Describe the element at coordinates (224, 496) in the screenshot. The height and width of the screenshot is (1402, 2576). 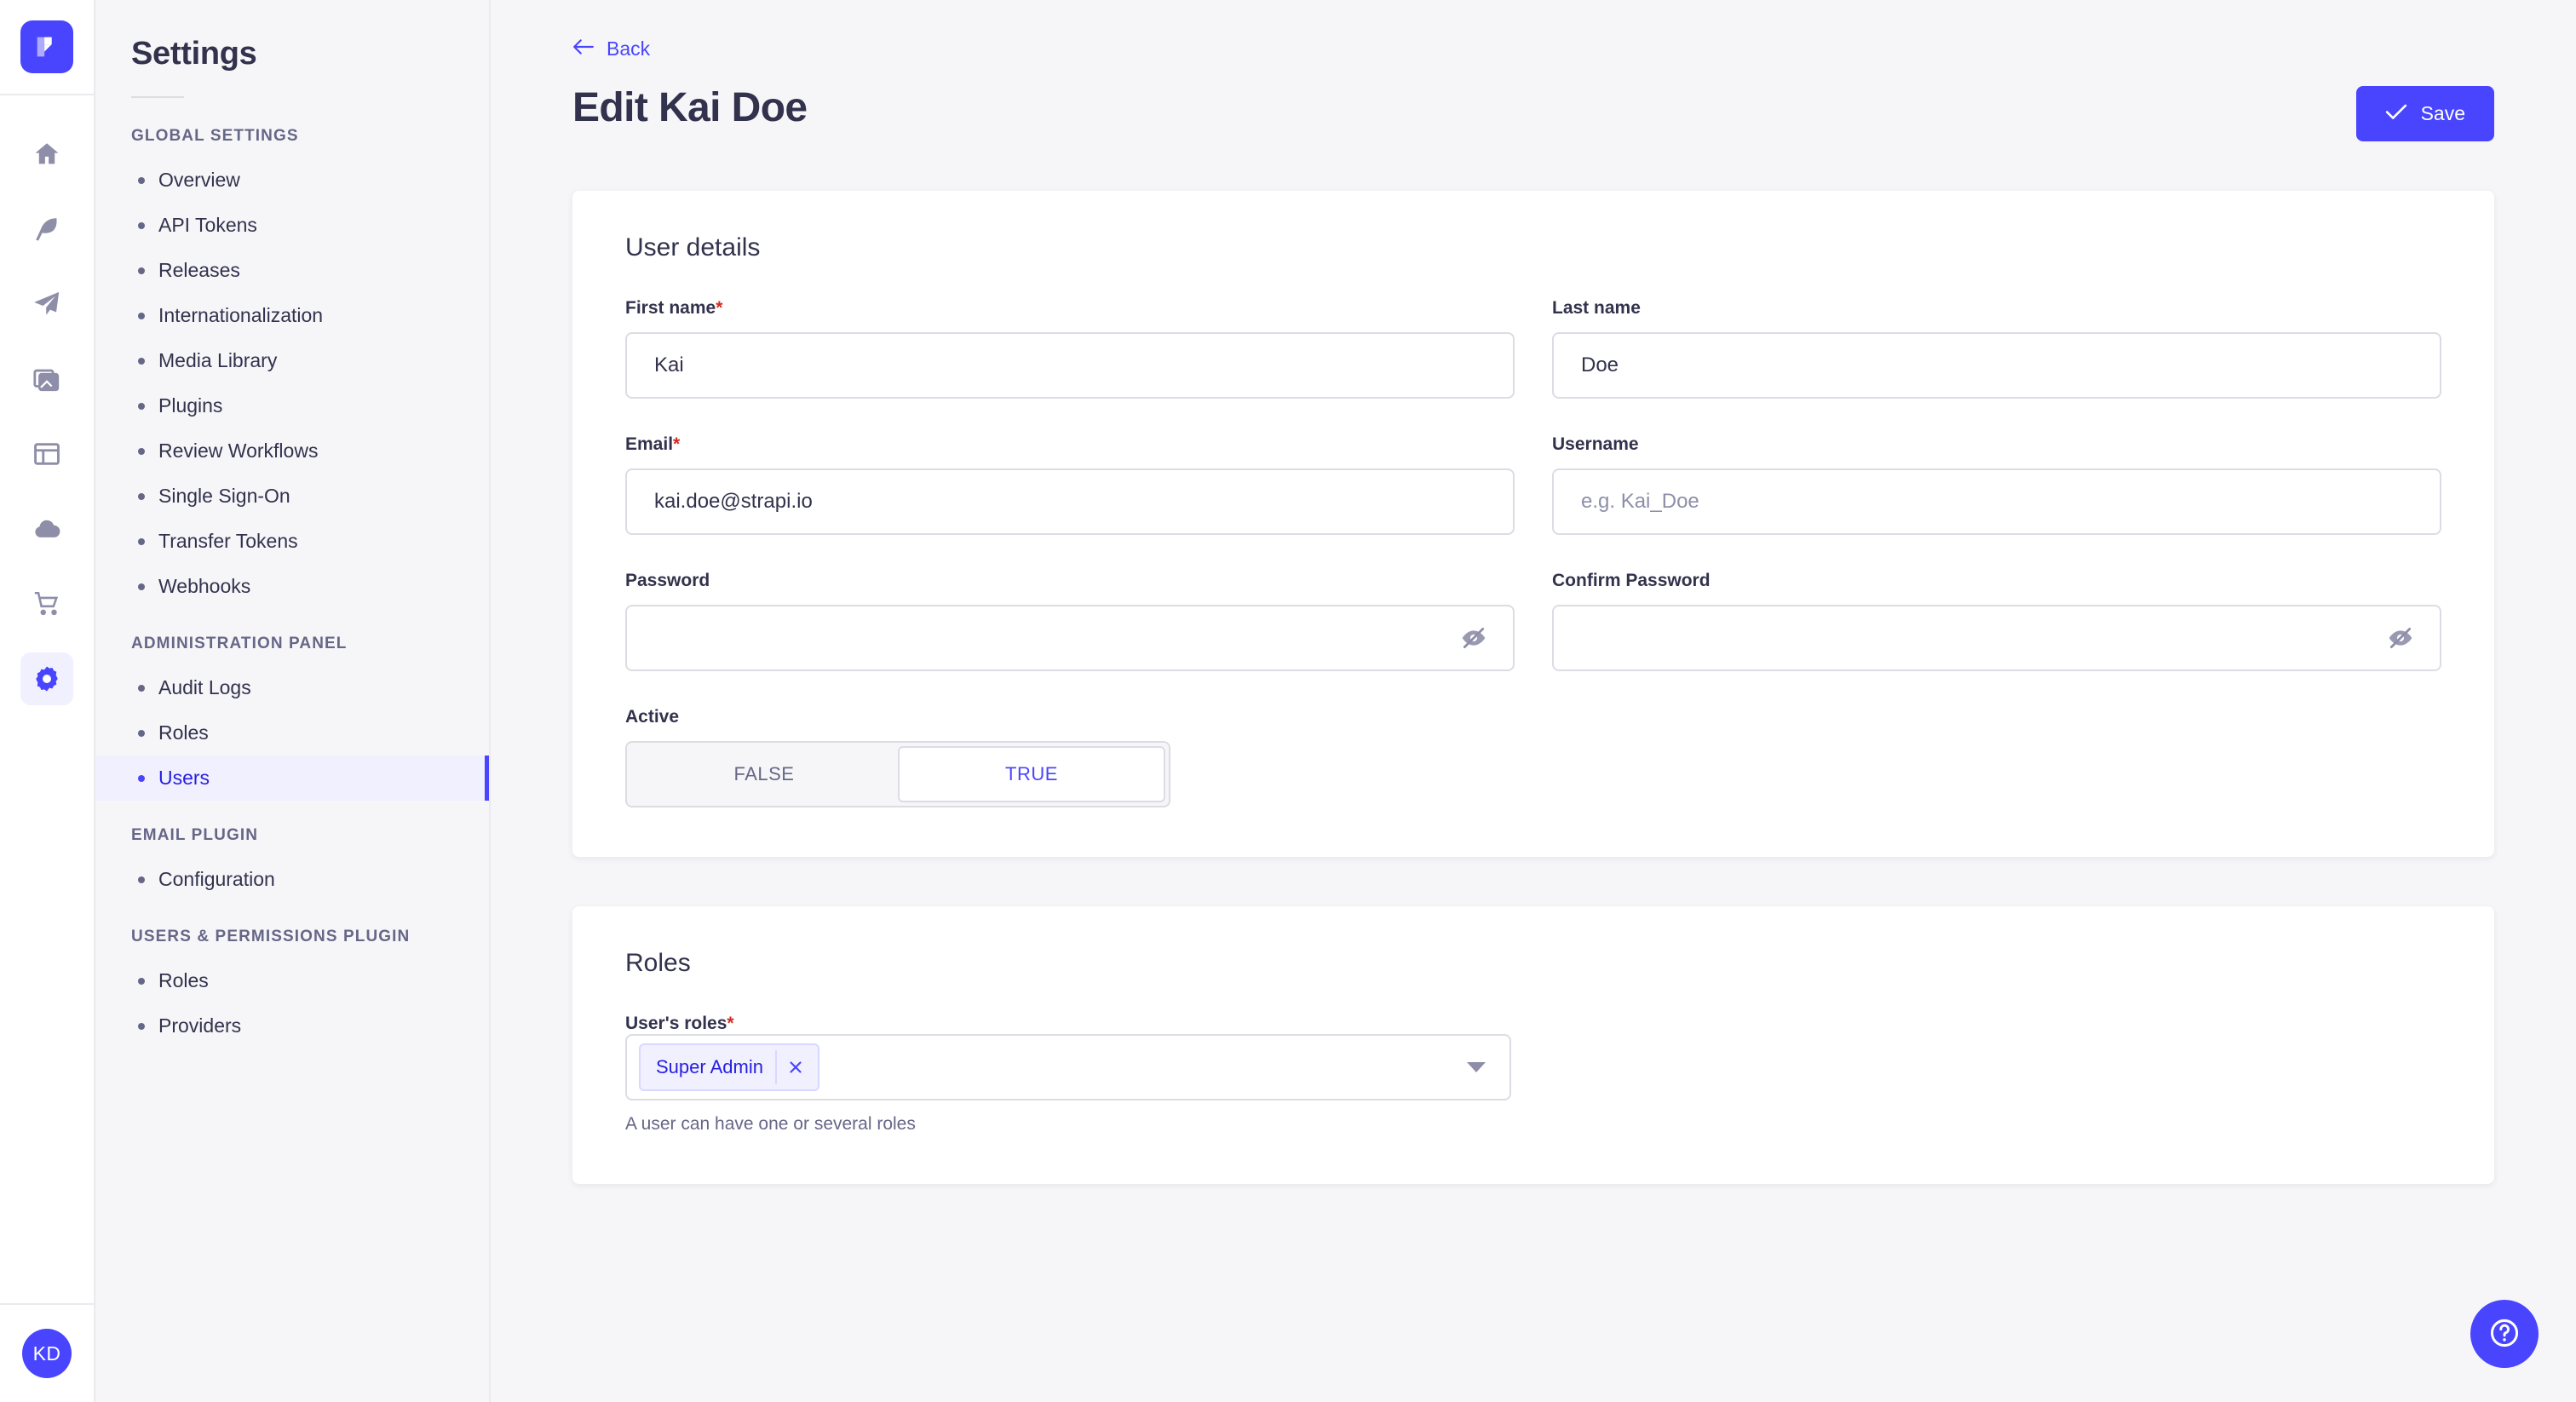
I see `sidebar-item-label: Single Sign-On` at that location.